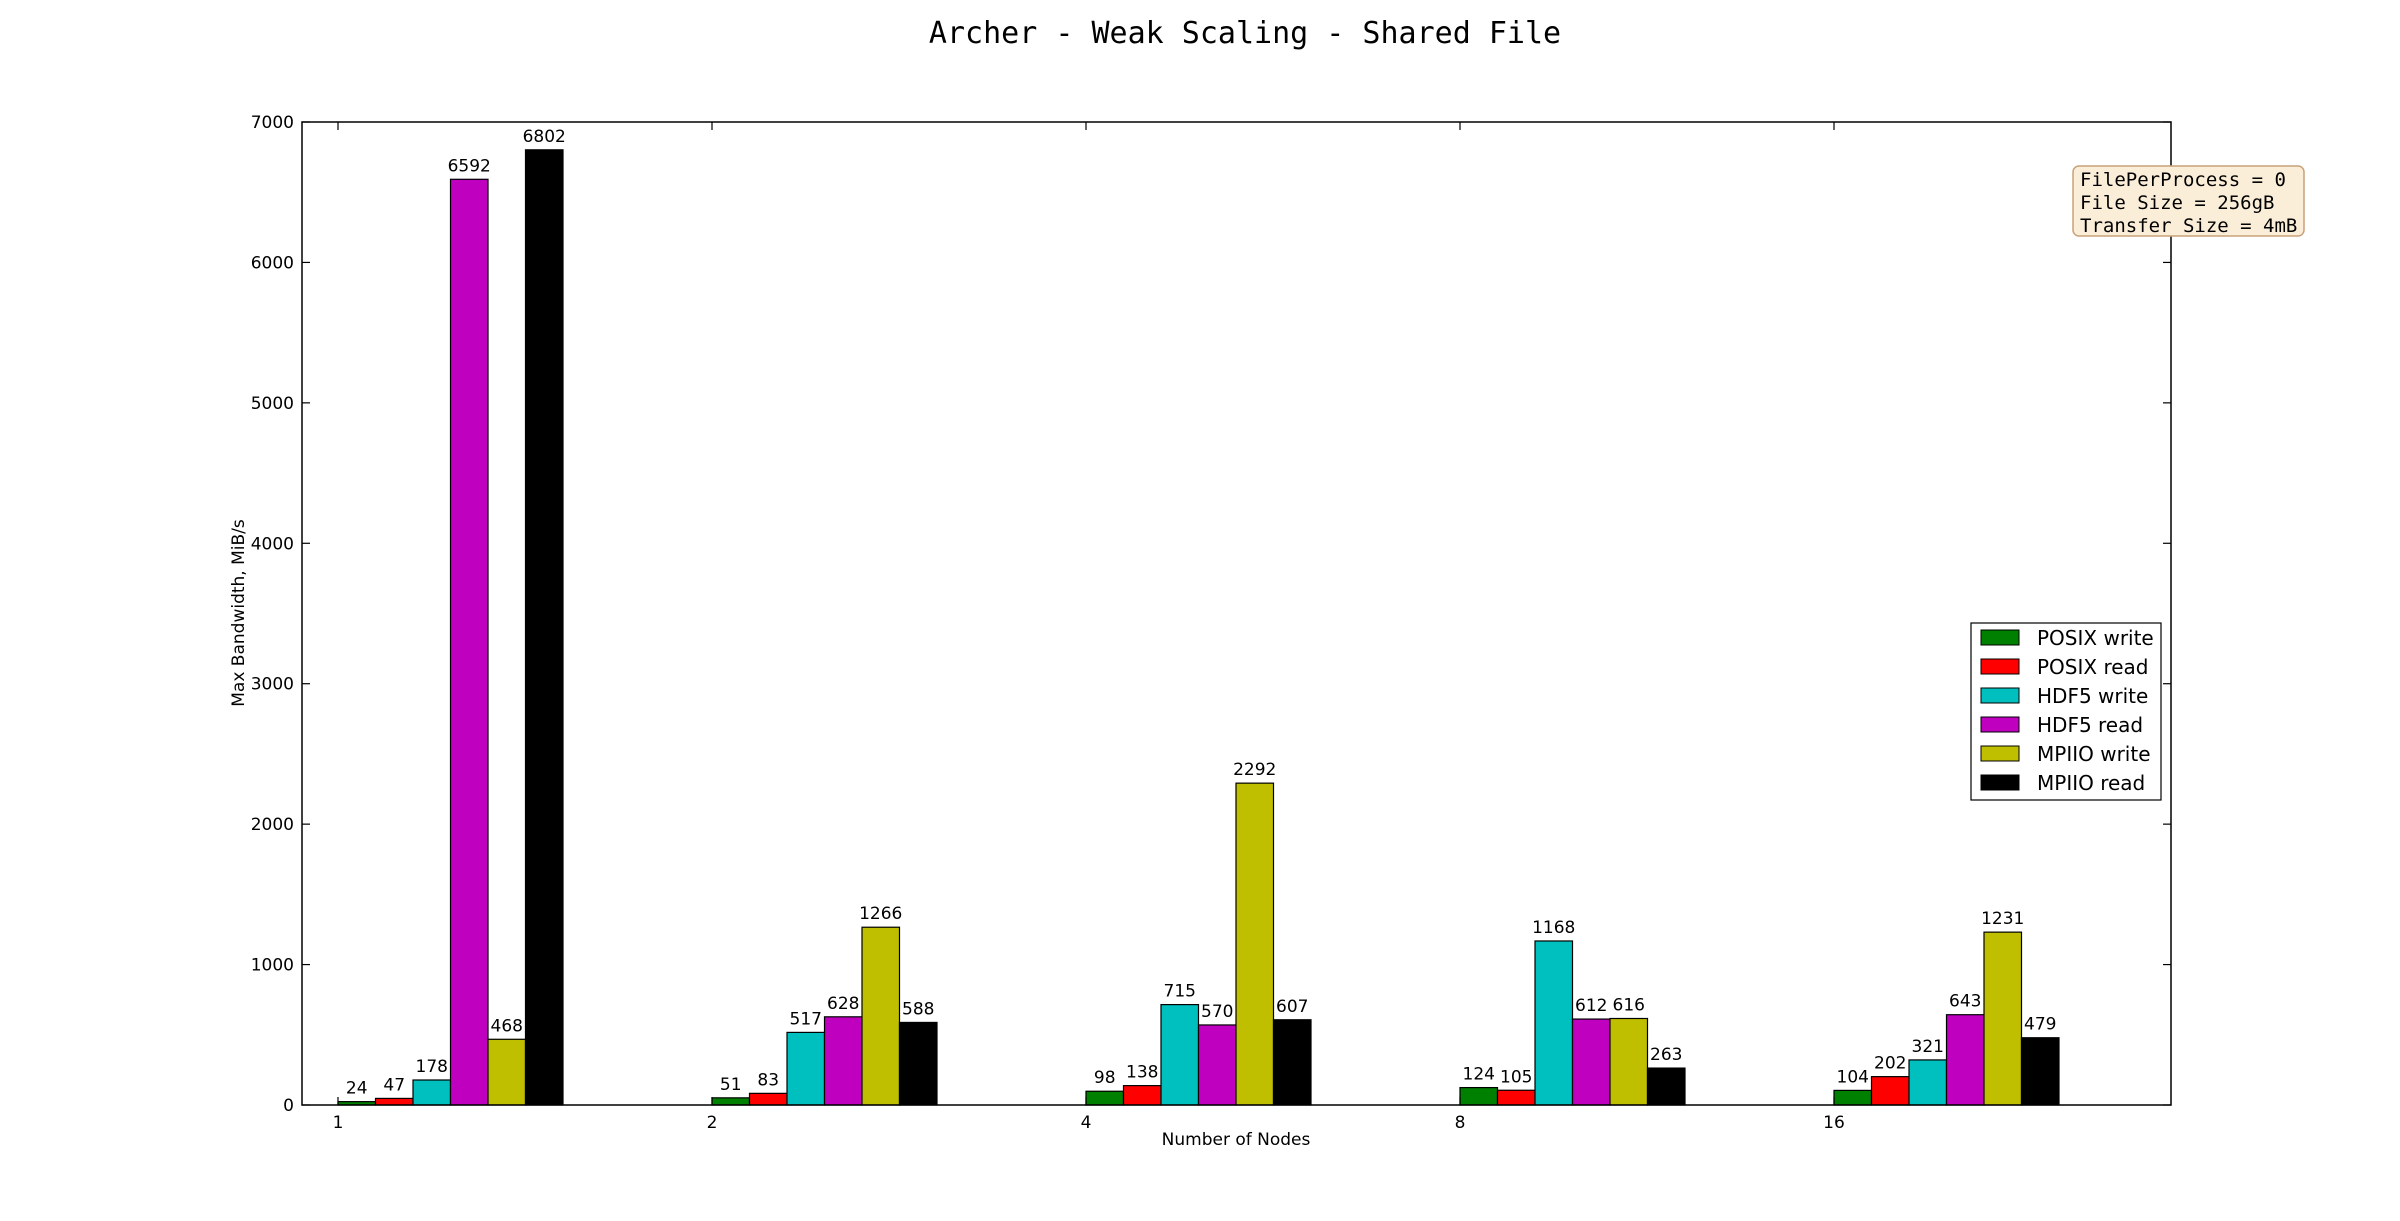 This screenshot has width=2400, height=1221. I want to click on data-label: 616, so click(1629, 1005).